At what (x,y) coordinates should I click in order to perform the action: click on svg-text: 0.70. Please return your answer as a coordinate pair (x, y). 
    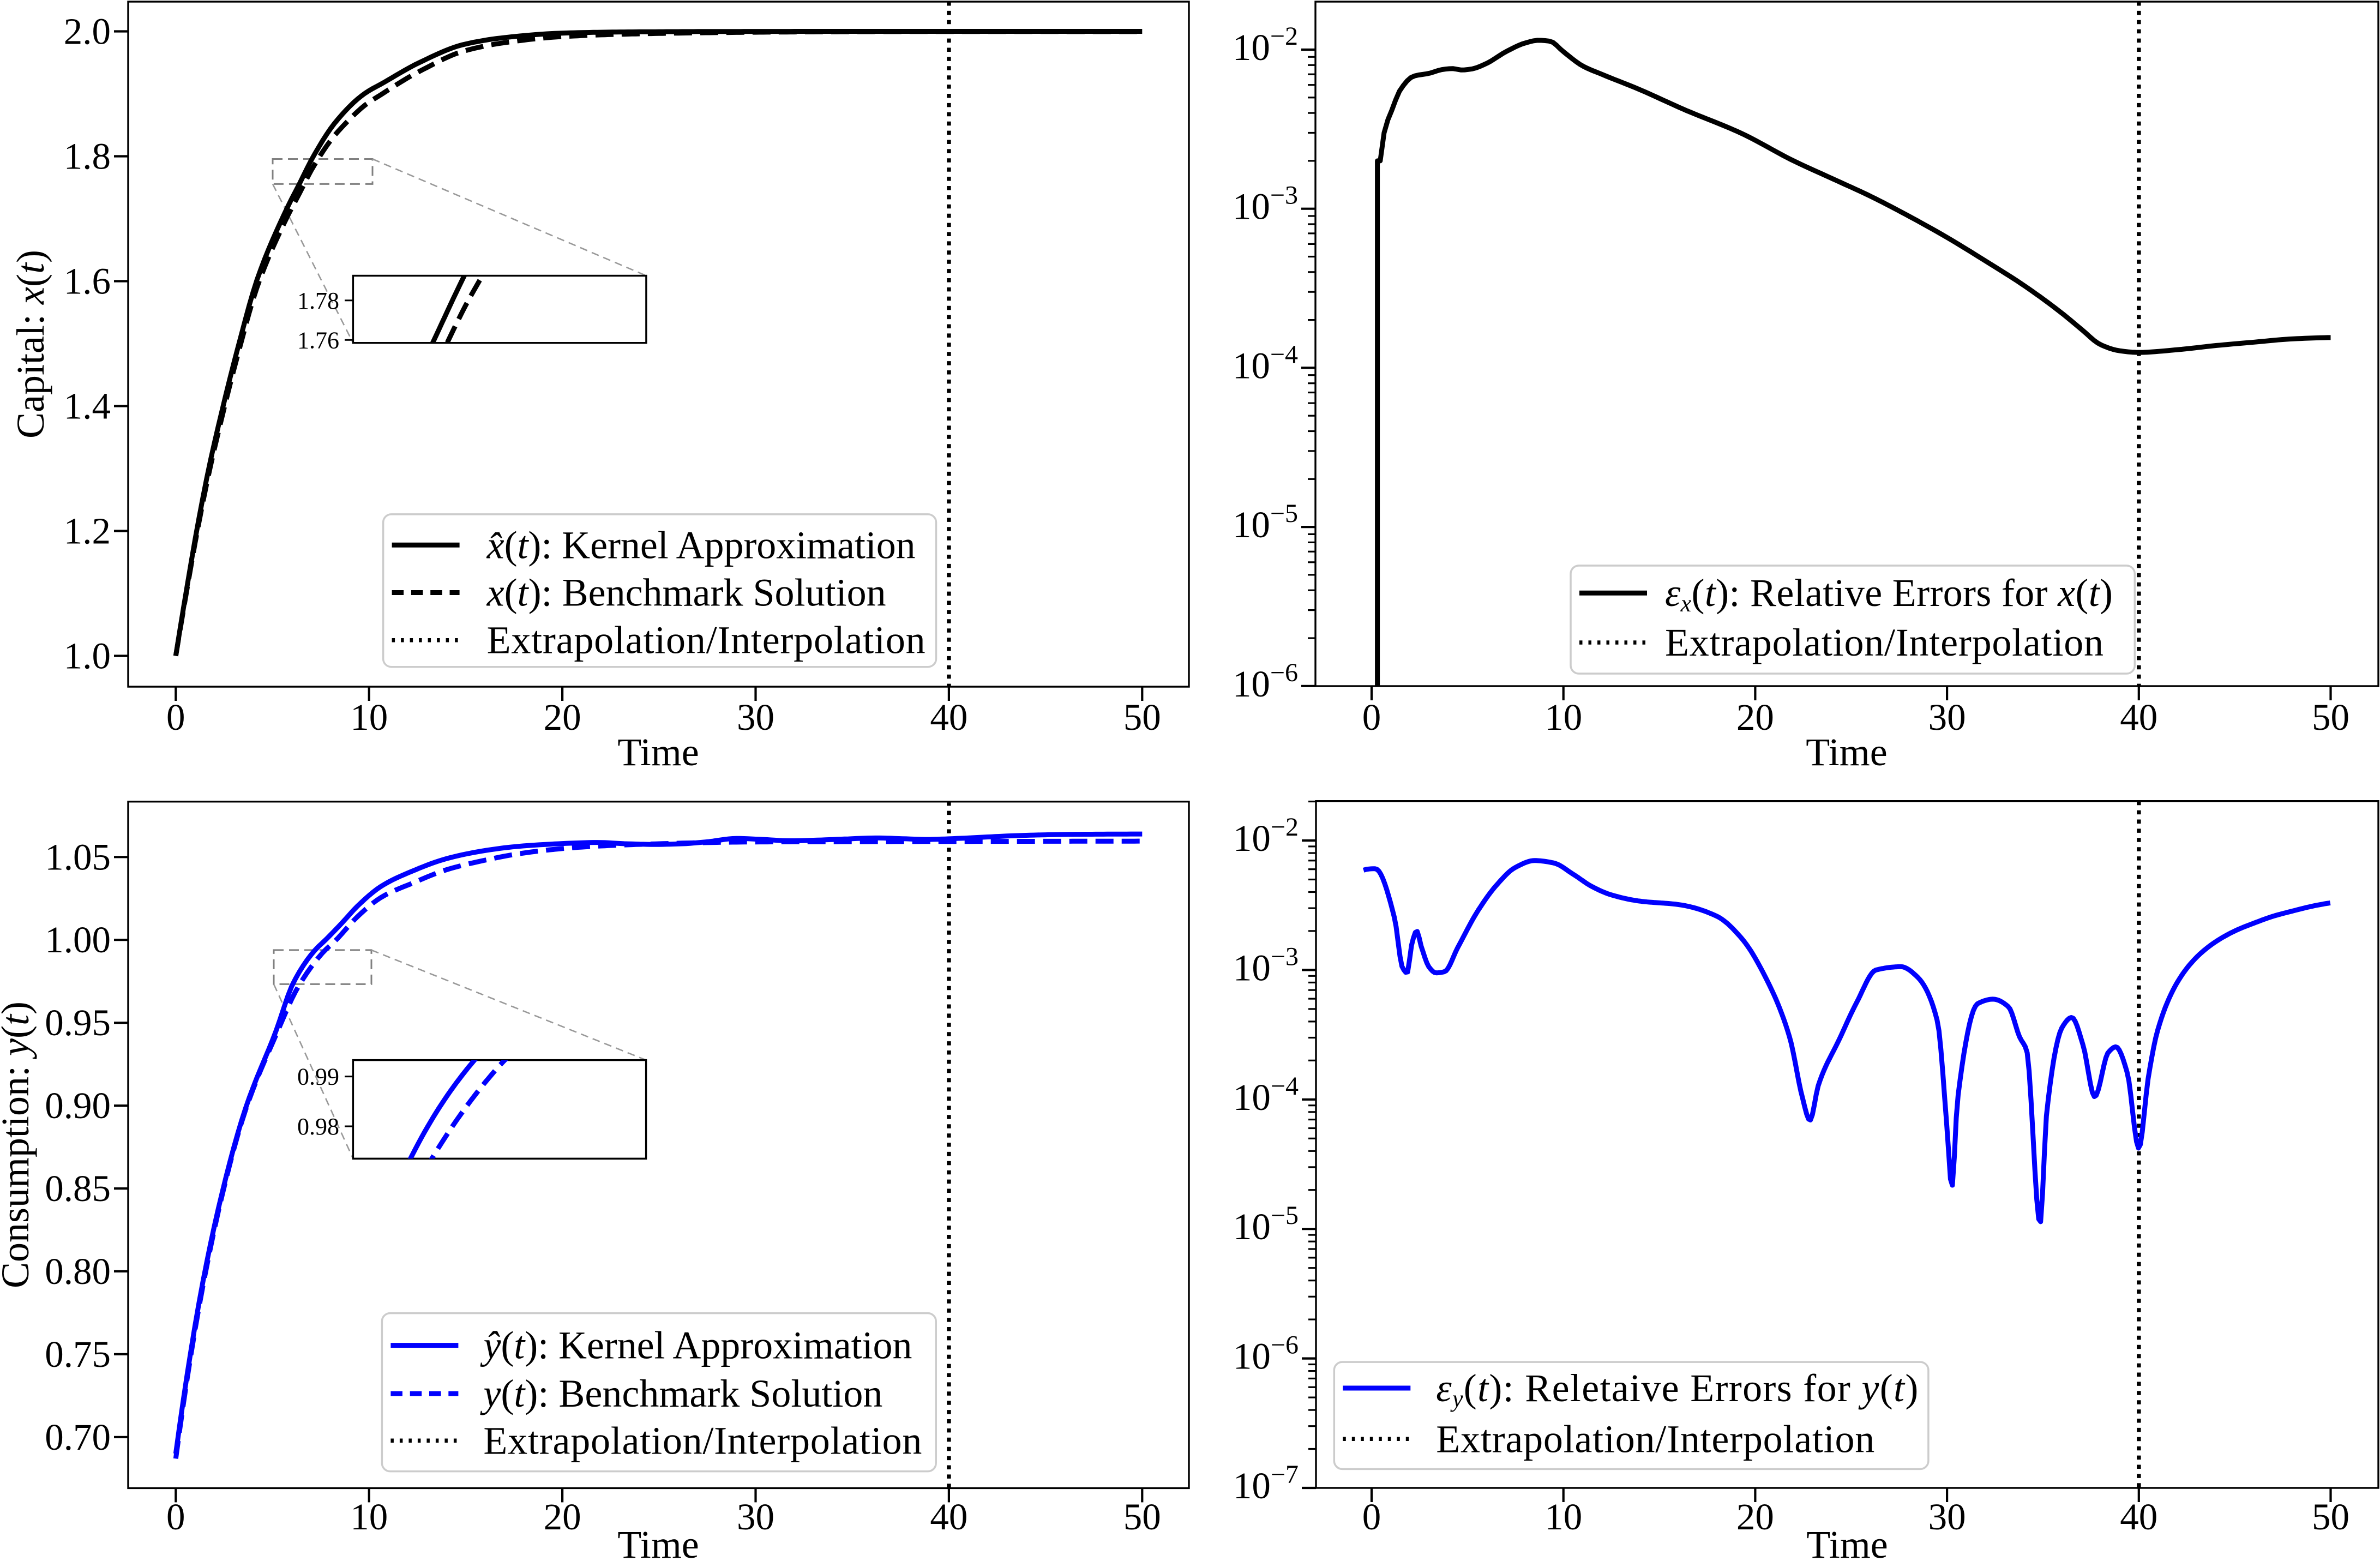
    Looking at the image, I should click on (78, 1437).